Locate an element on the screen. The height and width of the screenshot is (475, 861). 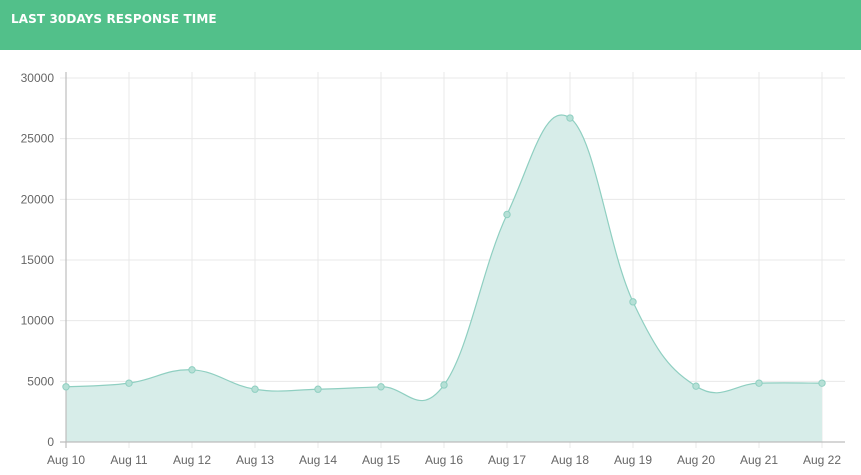
x-tick-label: Aug 21 is located at coordinates (759, 460).